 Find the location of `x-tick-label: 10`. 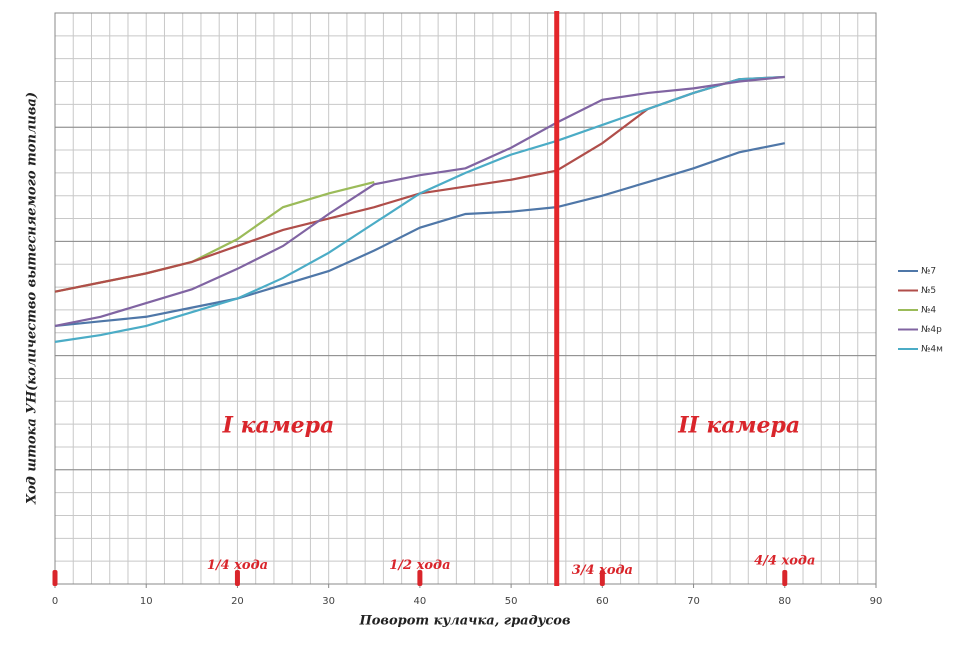

x-tick-label: 10 is located at coordinates (146, 601).